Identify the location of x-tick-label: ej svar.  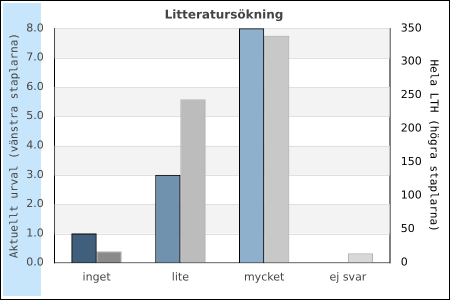
(348, 277).